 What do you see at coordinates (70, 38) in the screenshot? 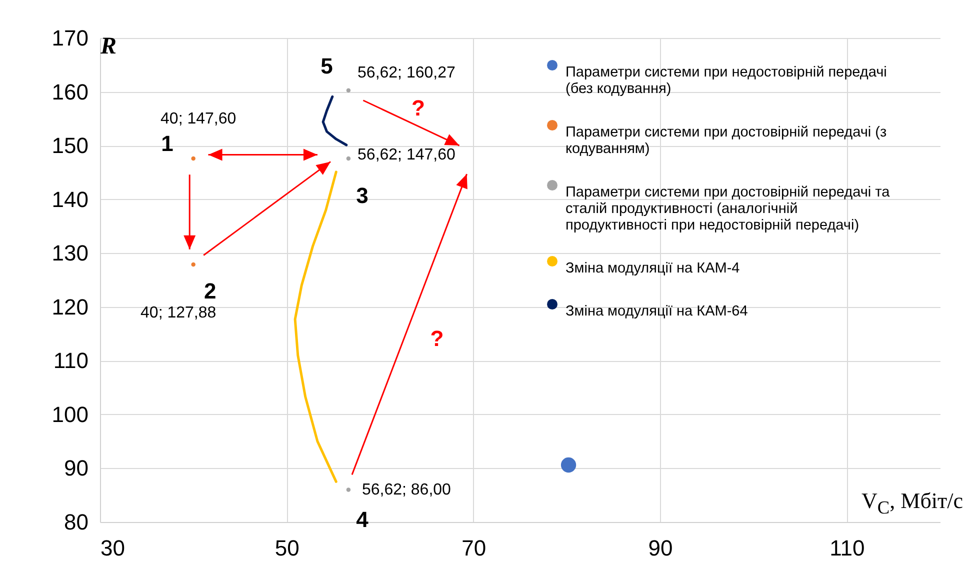
I see `y-tick-label: 170` at bounding box center [70, 38].